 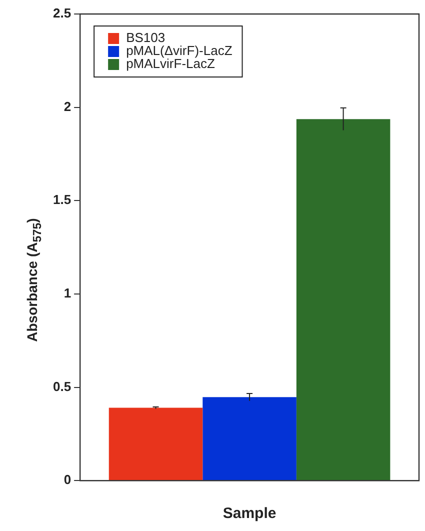 What do you see at coordinates (62, 386) in the screenshot?
I see `y-tick-label: 0.5` at bounding box center [62, 386].